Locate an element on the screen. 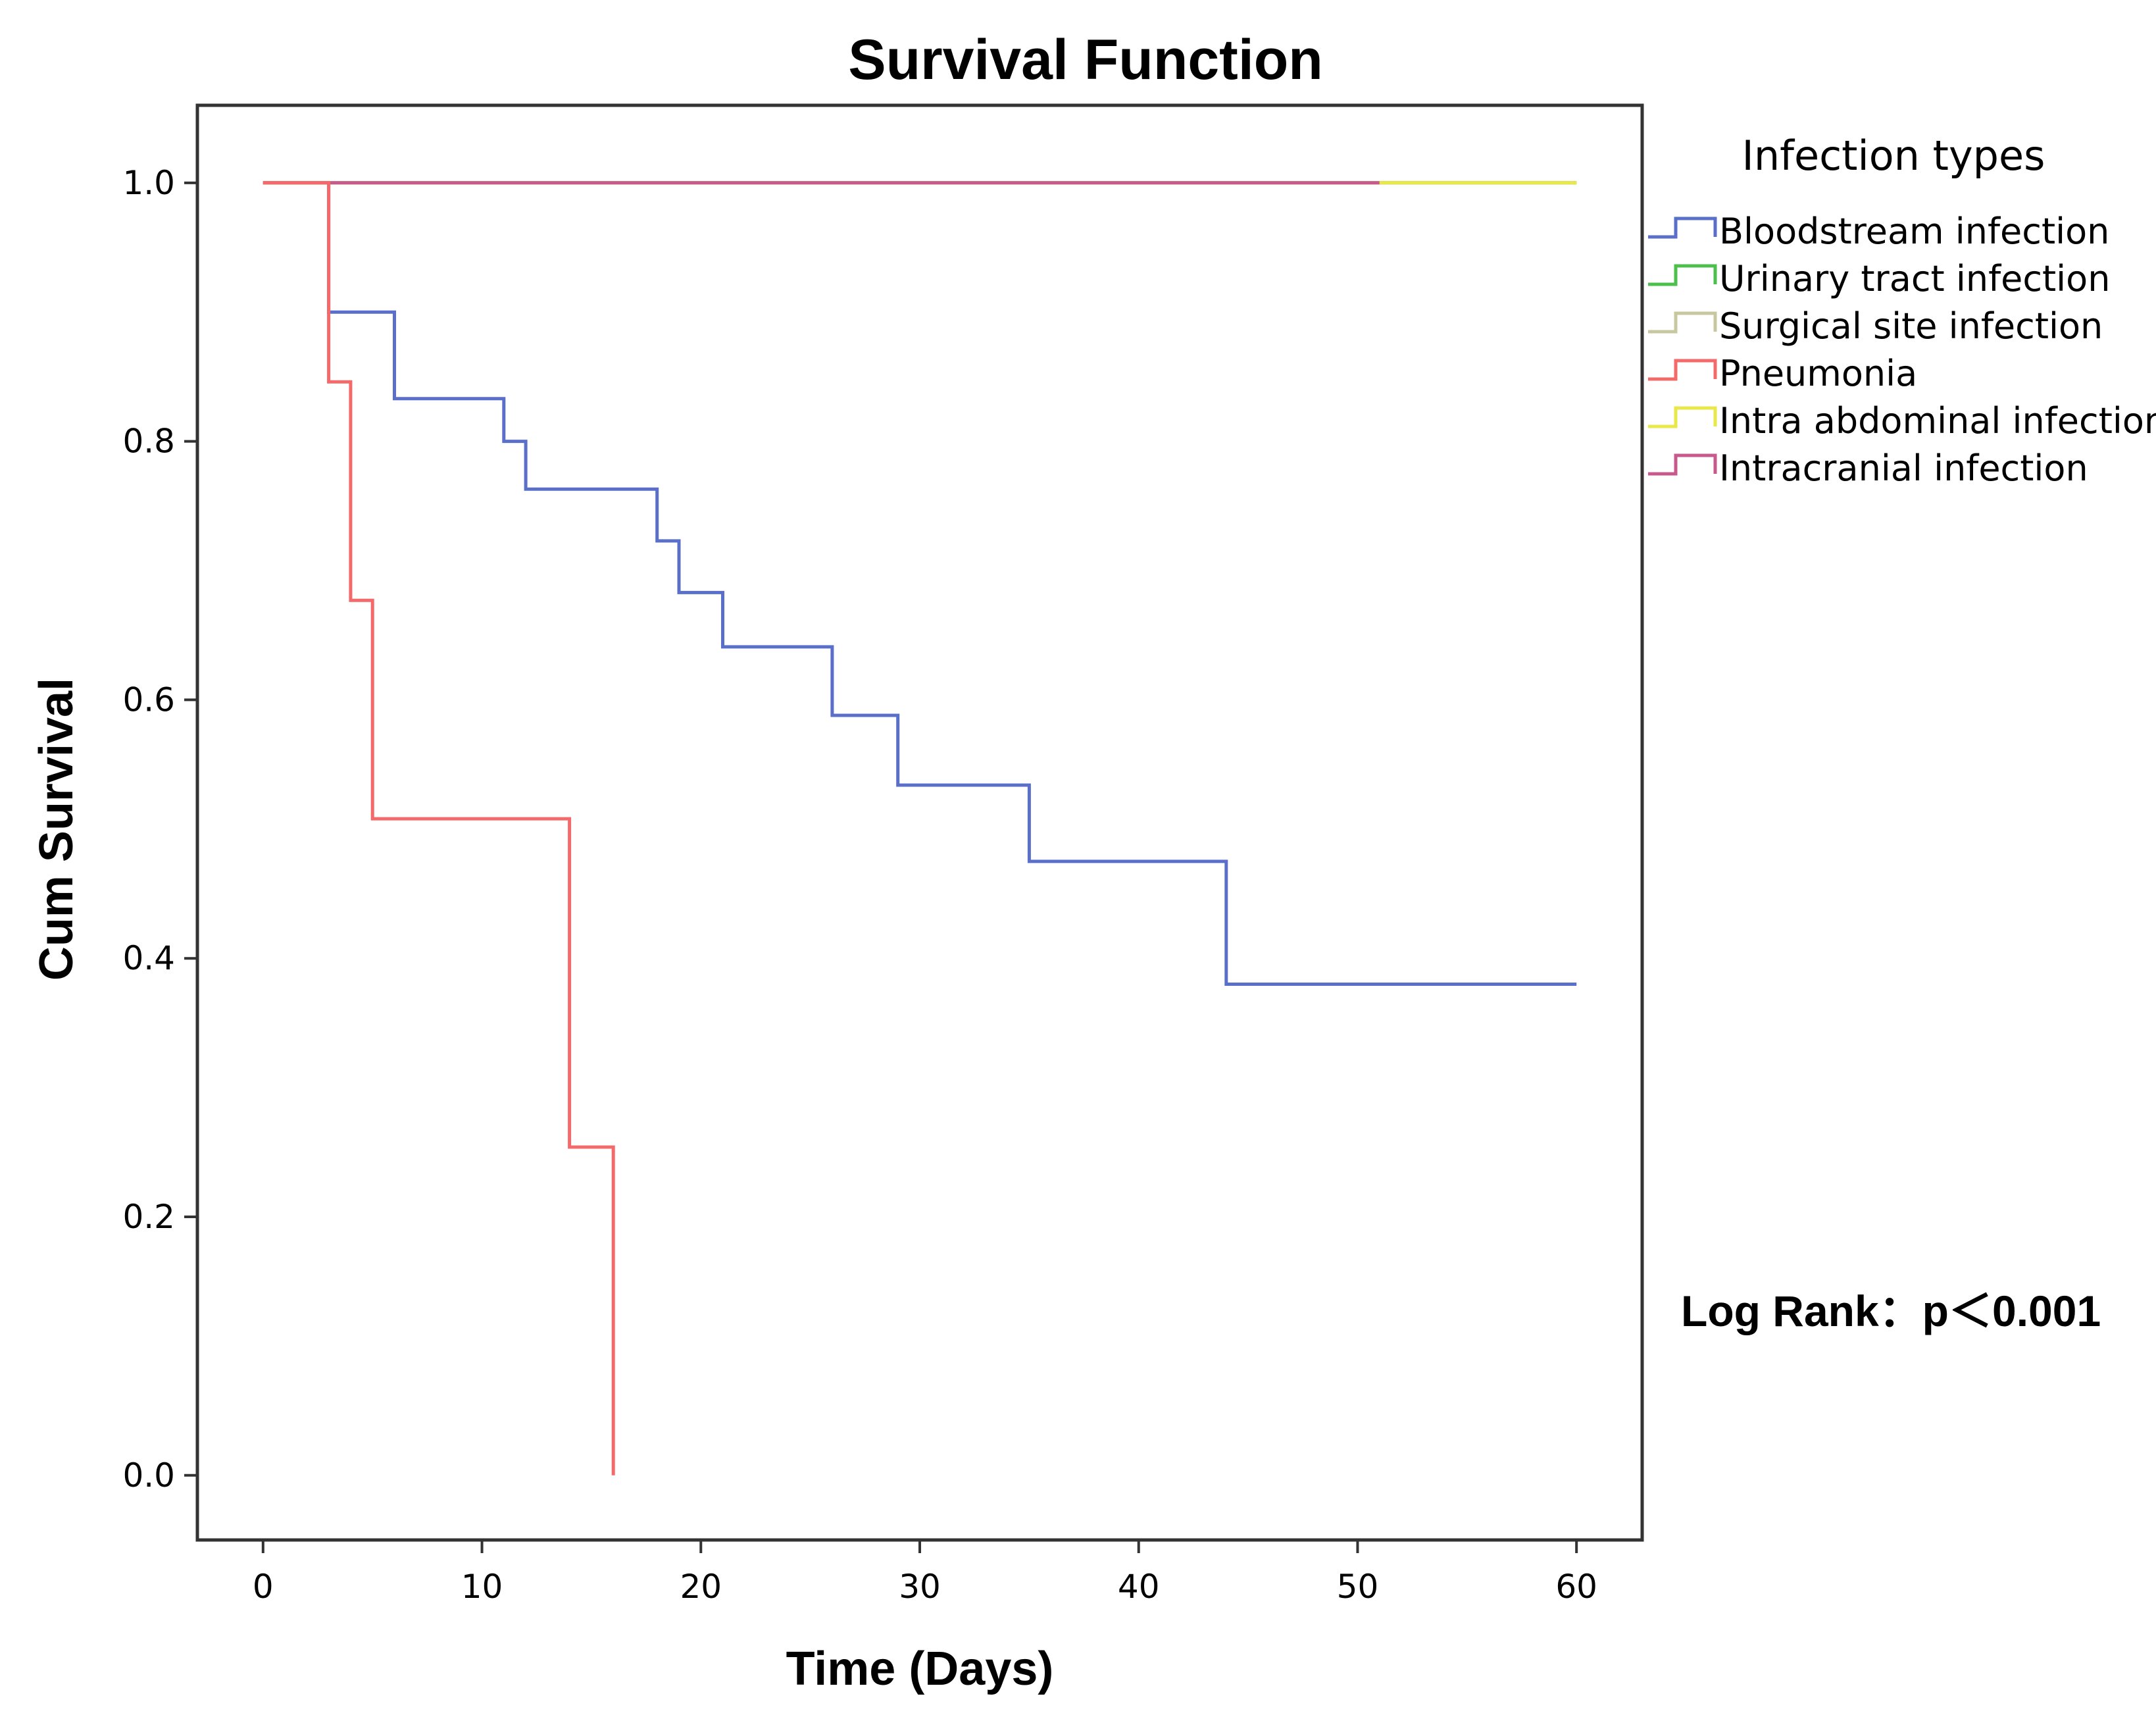 This screenshot has width=2156, height=1717. legend-item: Intra abdominal infection is located at coordinates (1902, 421).